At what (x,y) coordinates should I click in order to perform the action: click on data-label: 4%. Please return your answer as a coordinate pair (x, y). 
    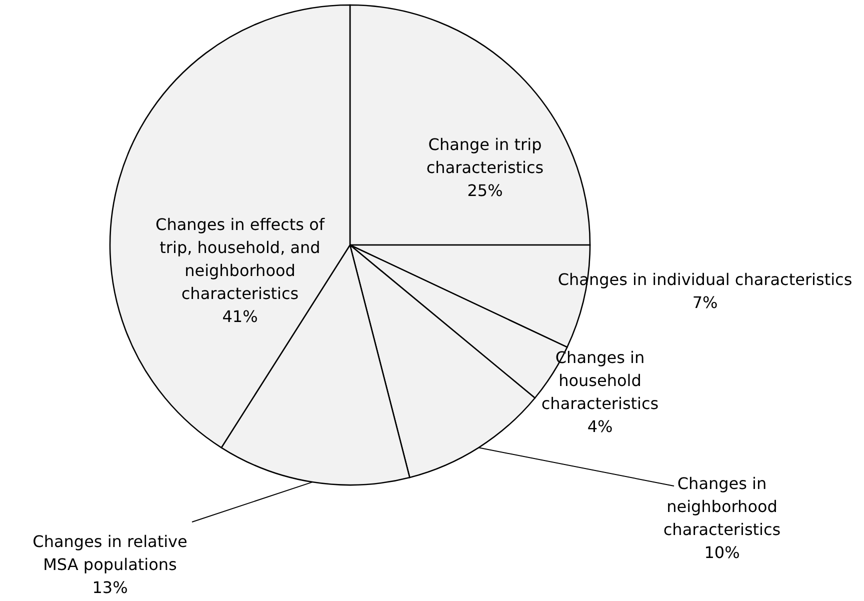
    Looking at the image, I should click on (600, 426).